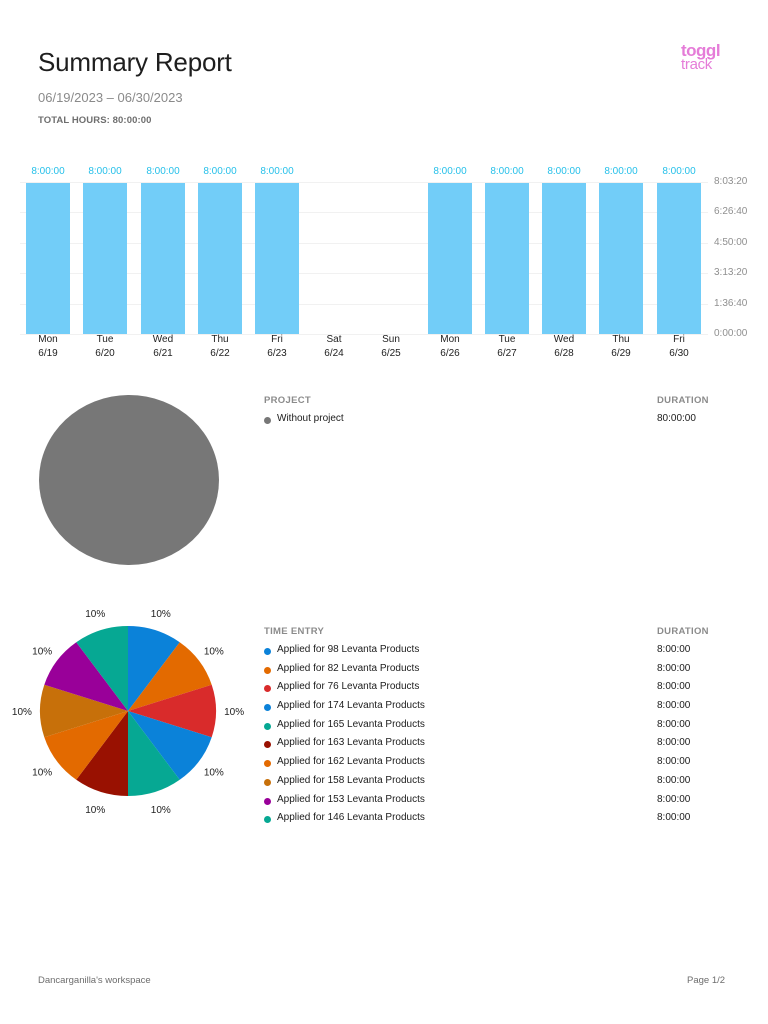 The width and height of the screenshot is (768, 1024). Describe the element at coordinates (163, 339) in the screenshot. I see `x-axis-day-label: Wed` at that location.